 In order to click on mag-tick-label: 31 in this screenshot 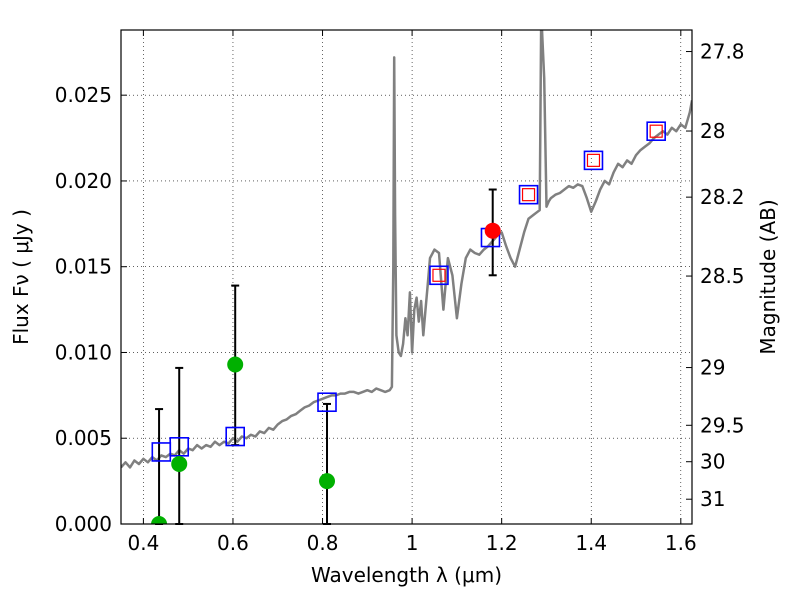, I will do `click(712, 499)`.